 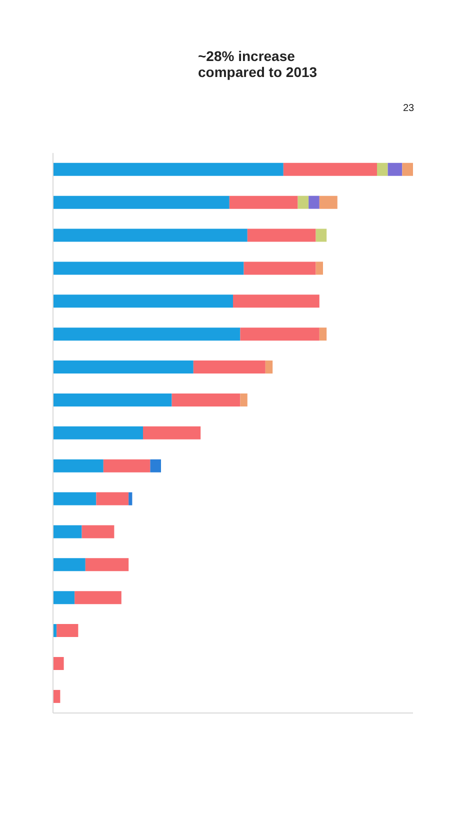 What do you see at coordinates (258, 64) in the screenshot?
I see `text: ~28% increase compared to 2013` at bounding box center [258, 64].